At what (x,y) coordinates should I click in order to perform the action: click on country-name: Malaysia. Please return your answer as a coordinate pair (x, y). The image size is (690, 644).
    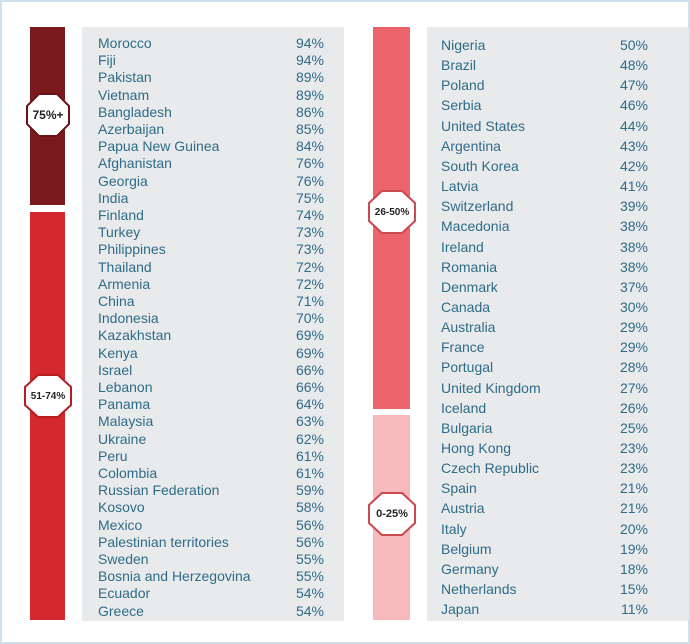
    Looking at the image, I should click on (126, 421).